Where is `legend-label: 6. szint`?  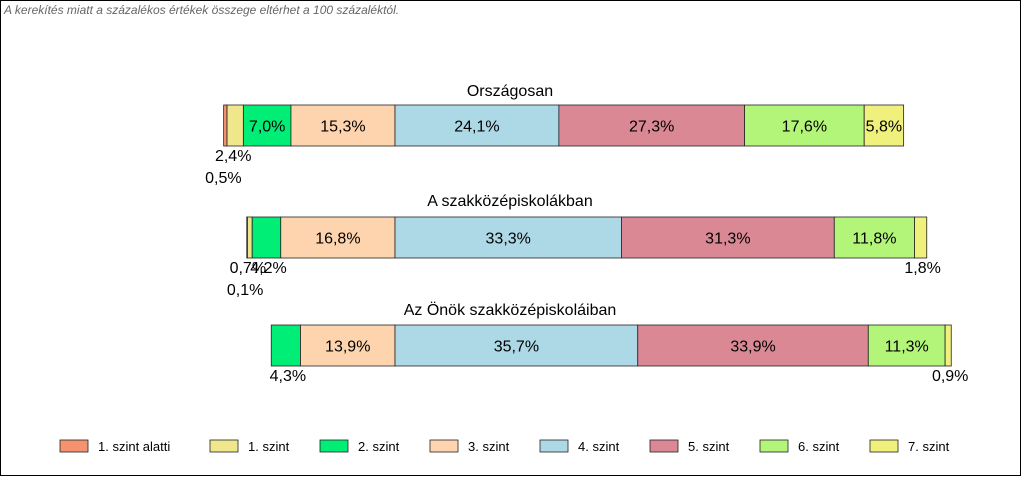 legend-label: 6. szint is located at coordinates (819, 446).